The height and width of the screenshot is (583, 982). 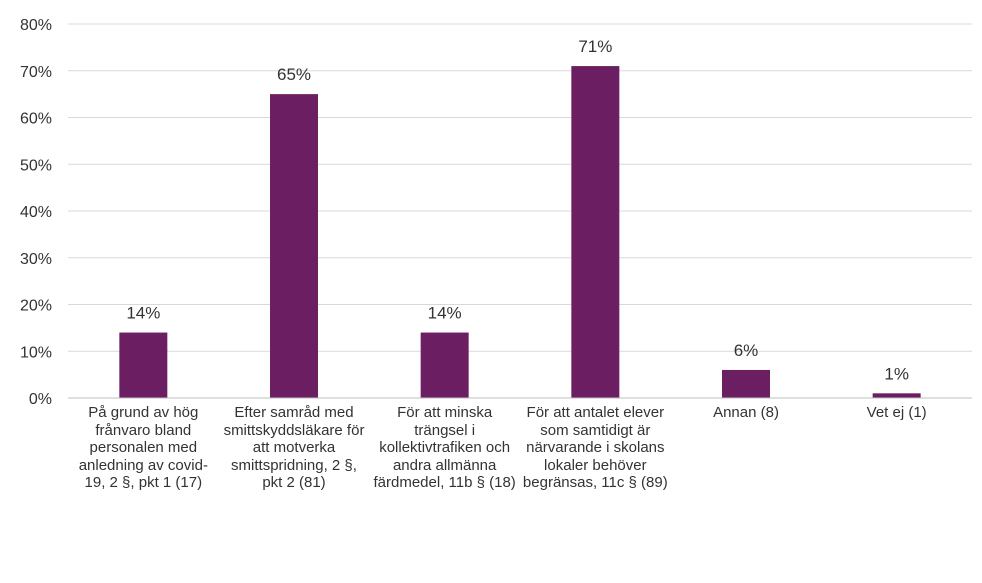 I want to click on data-label: 65%, so click(x=294, y=74).